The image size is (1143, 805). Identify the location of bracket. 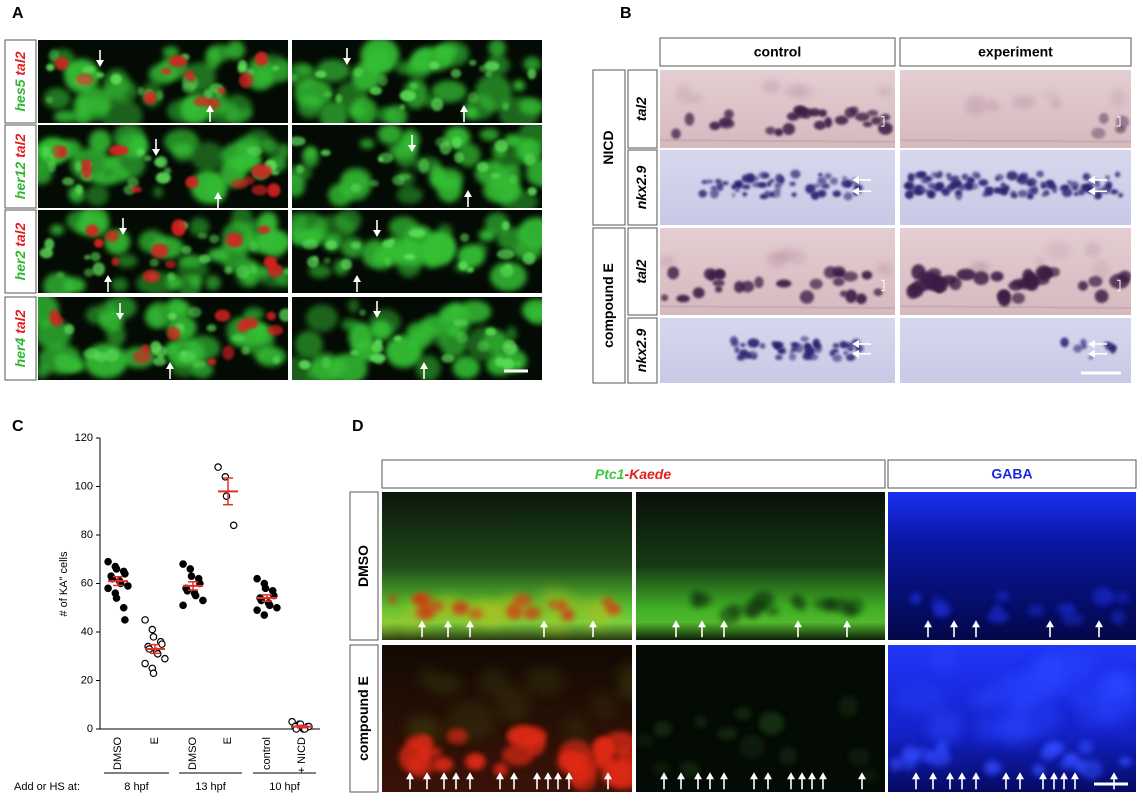
(1119, 285).